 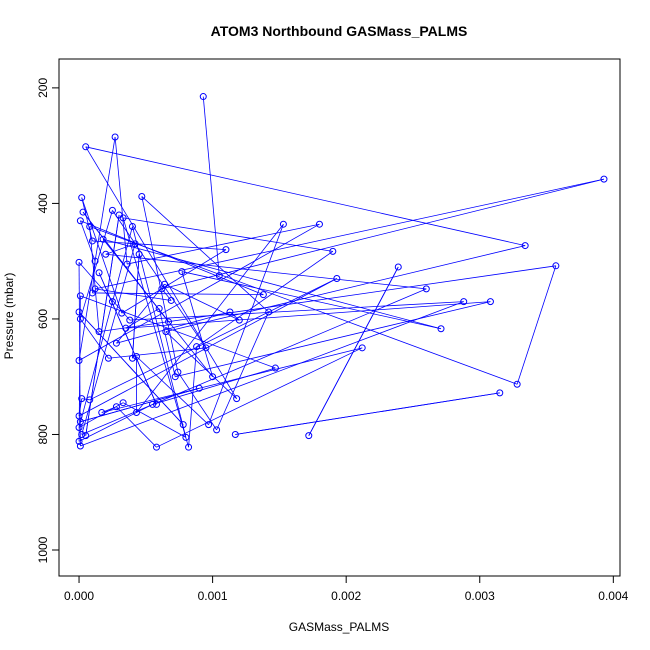 What do you see at coordinates (213, 596) in the screenshot?
I see `x-tick-label: 0.001` at bounding box center [213, 596].